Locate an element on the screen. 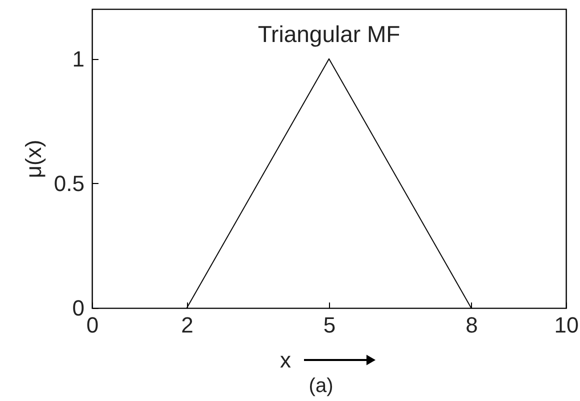 Image resolution: width=580 pixels, height=401 pixels. x-tick-label: 2 is located at coordinates (187, 325).